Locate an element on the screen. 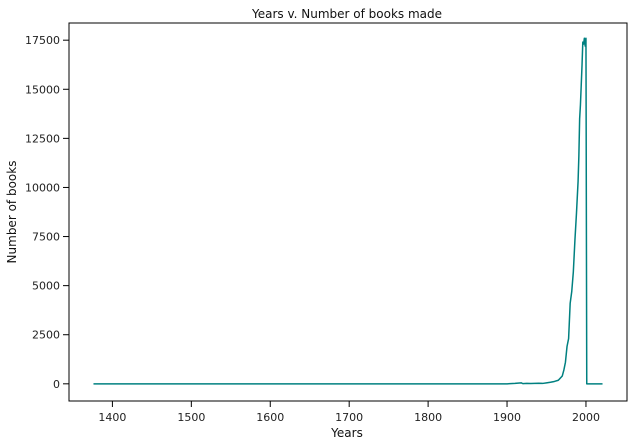 This screenshot has width=633, height=447. y-tick-label: 10000 is located at coordinates (42, 187).